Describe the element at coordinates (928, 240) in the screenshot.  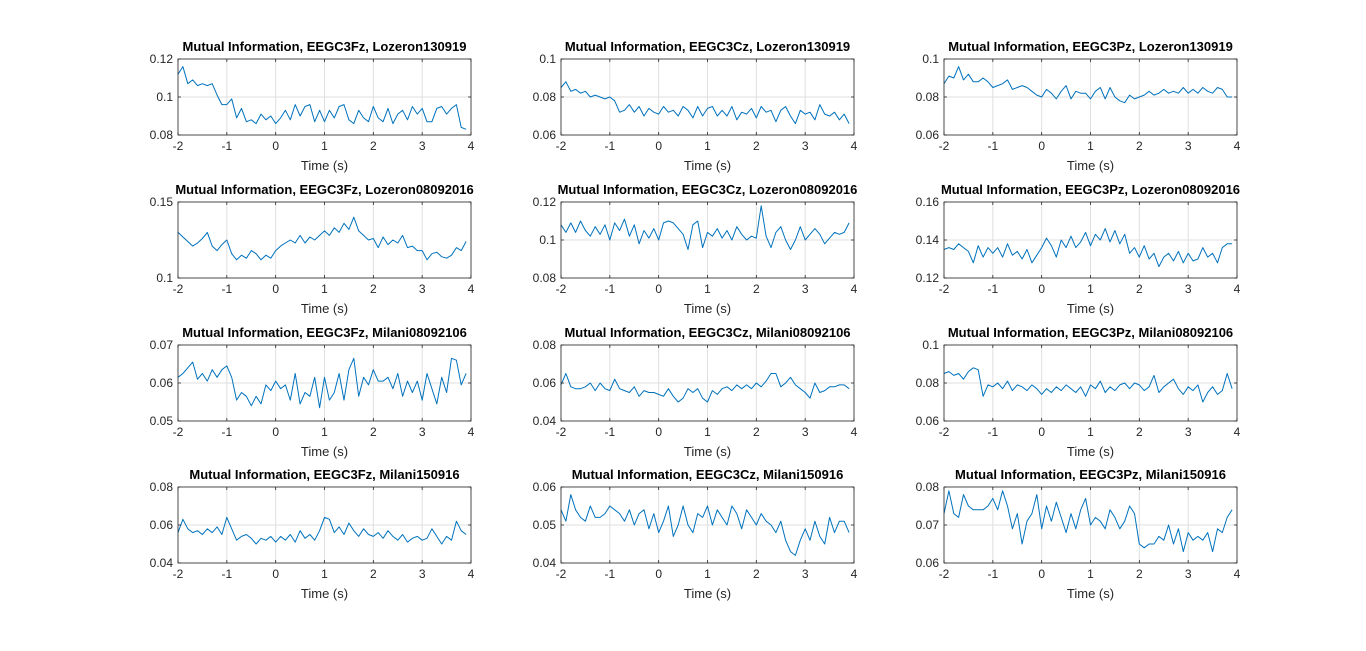
I see `y-tick-label: 0.14` at that location.